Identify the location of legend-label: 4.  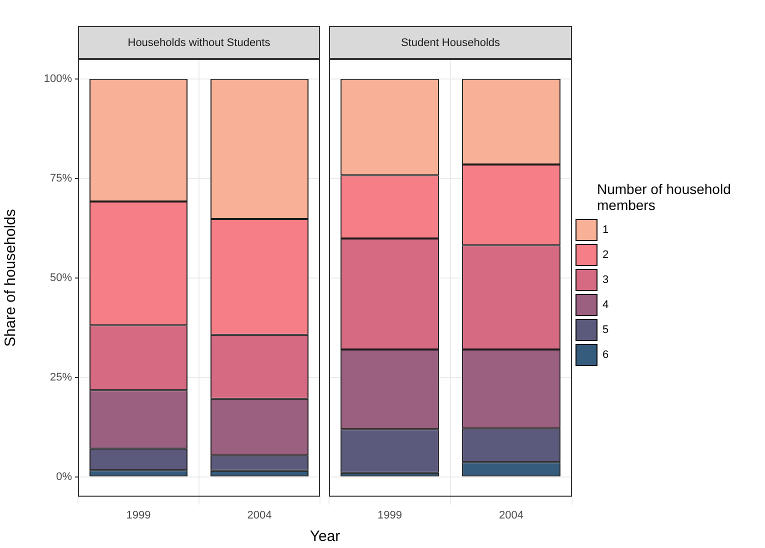
(605, 305).